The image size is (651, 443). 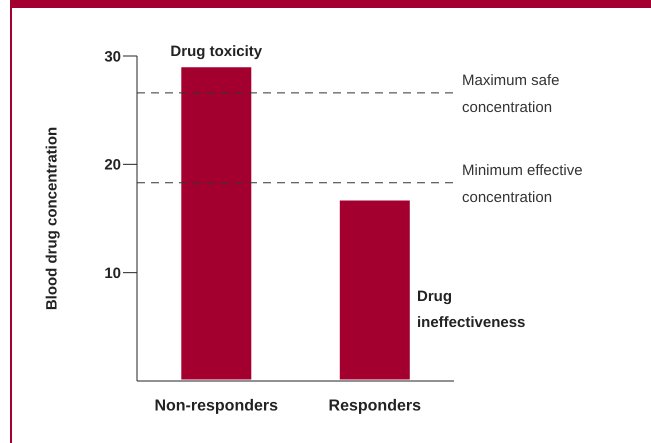 What do you see at coordinates (51, 218) in the screenshot?
I see `y-axis-title: Blood drug concentration` at bounding box center [51, 218].